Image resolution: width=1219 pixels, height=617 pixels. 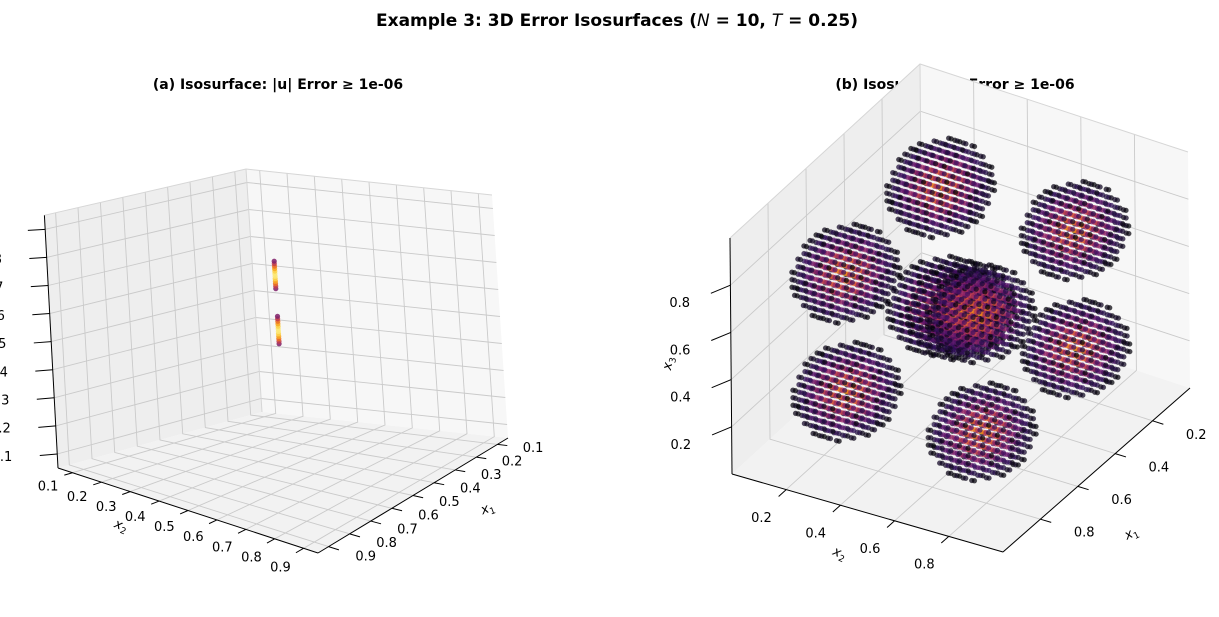 What do you see at coordinates (280, 567) in the screenshot?
I see `y-tick-label: 0.9` at bounding box center [280, 567].